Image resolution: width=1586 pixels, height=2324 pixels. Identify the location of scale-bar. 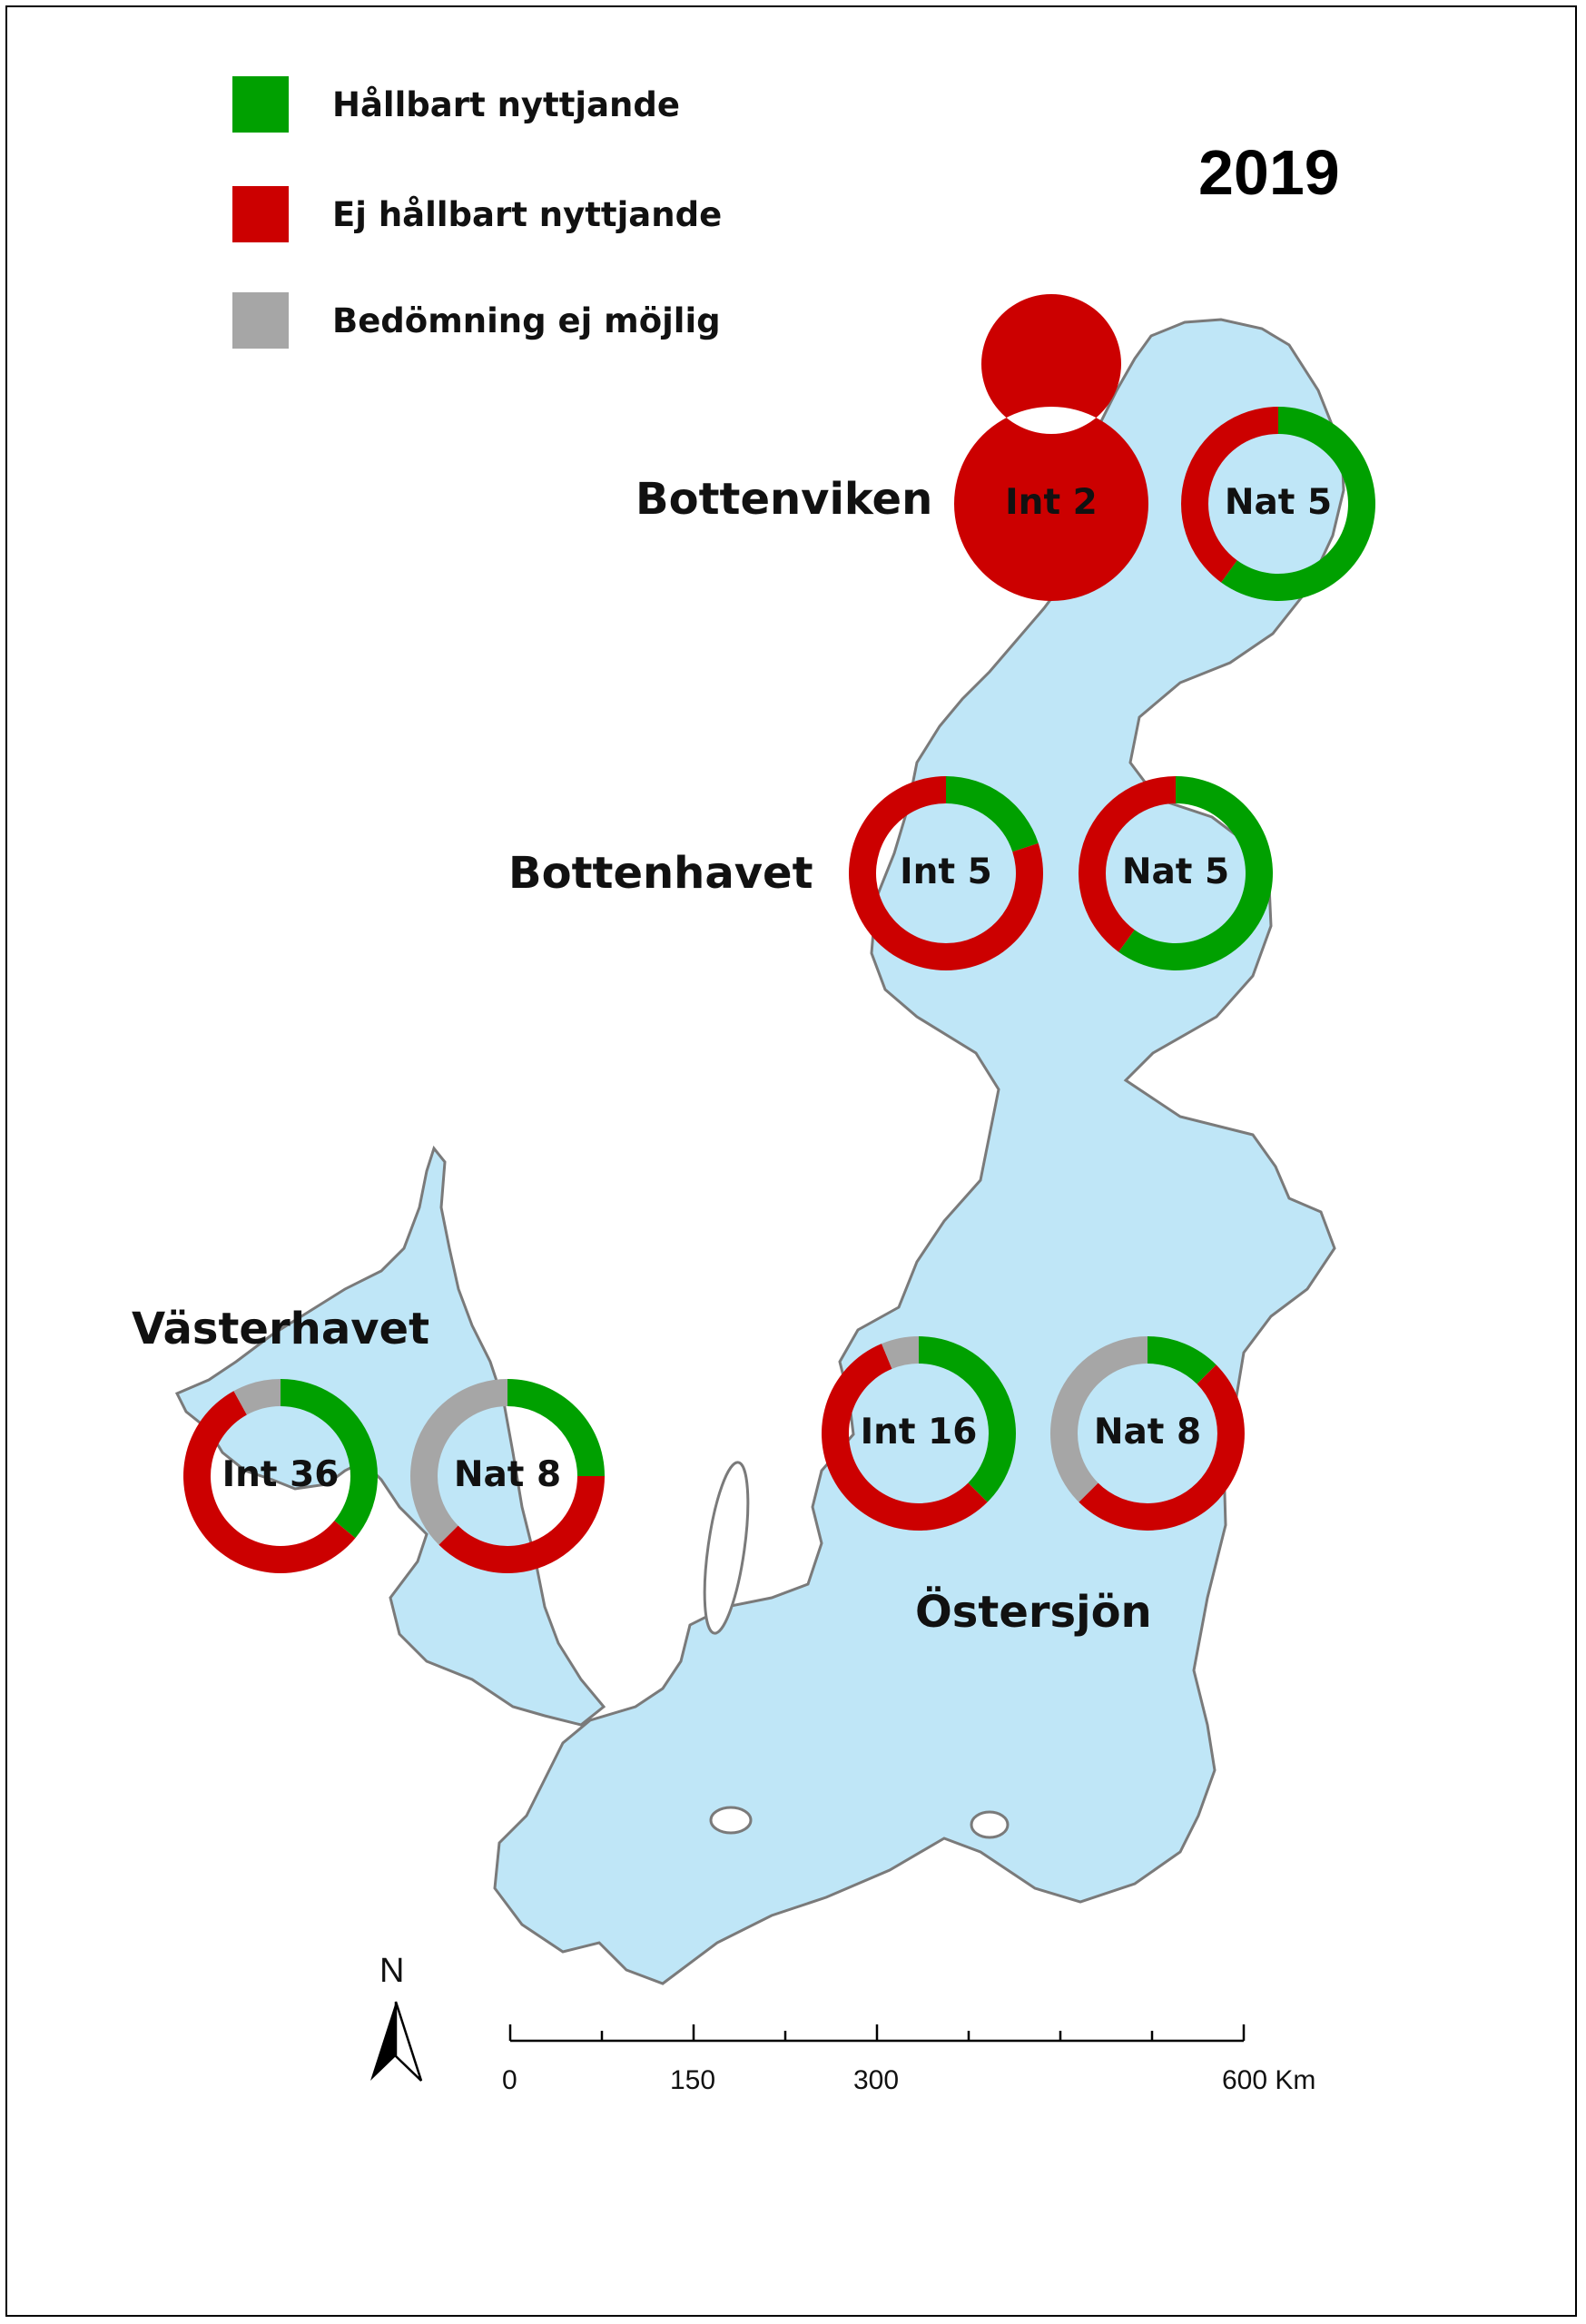
(877, 2033).